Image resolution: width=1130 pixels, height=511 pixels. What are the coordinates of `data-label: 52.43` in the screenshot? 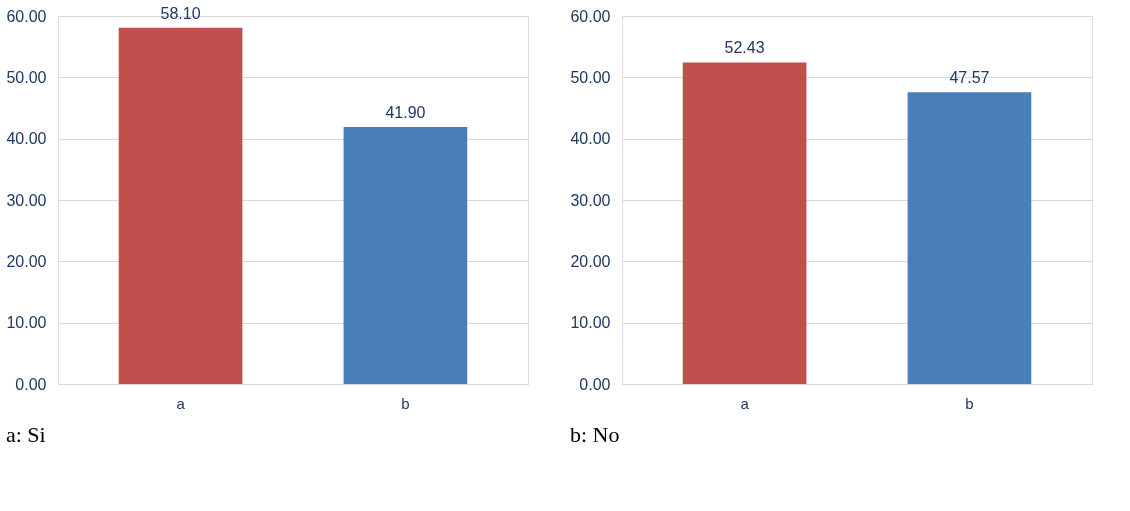 It's located at (744, 48).